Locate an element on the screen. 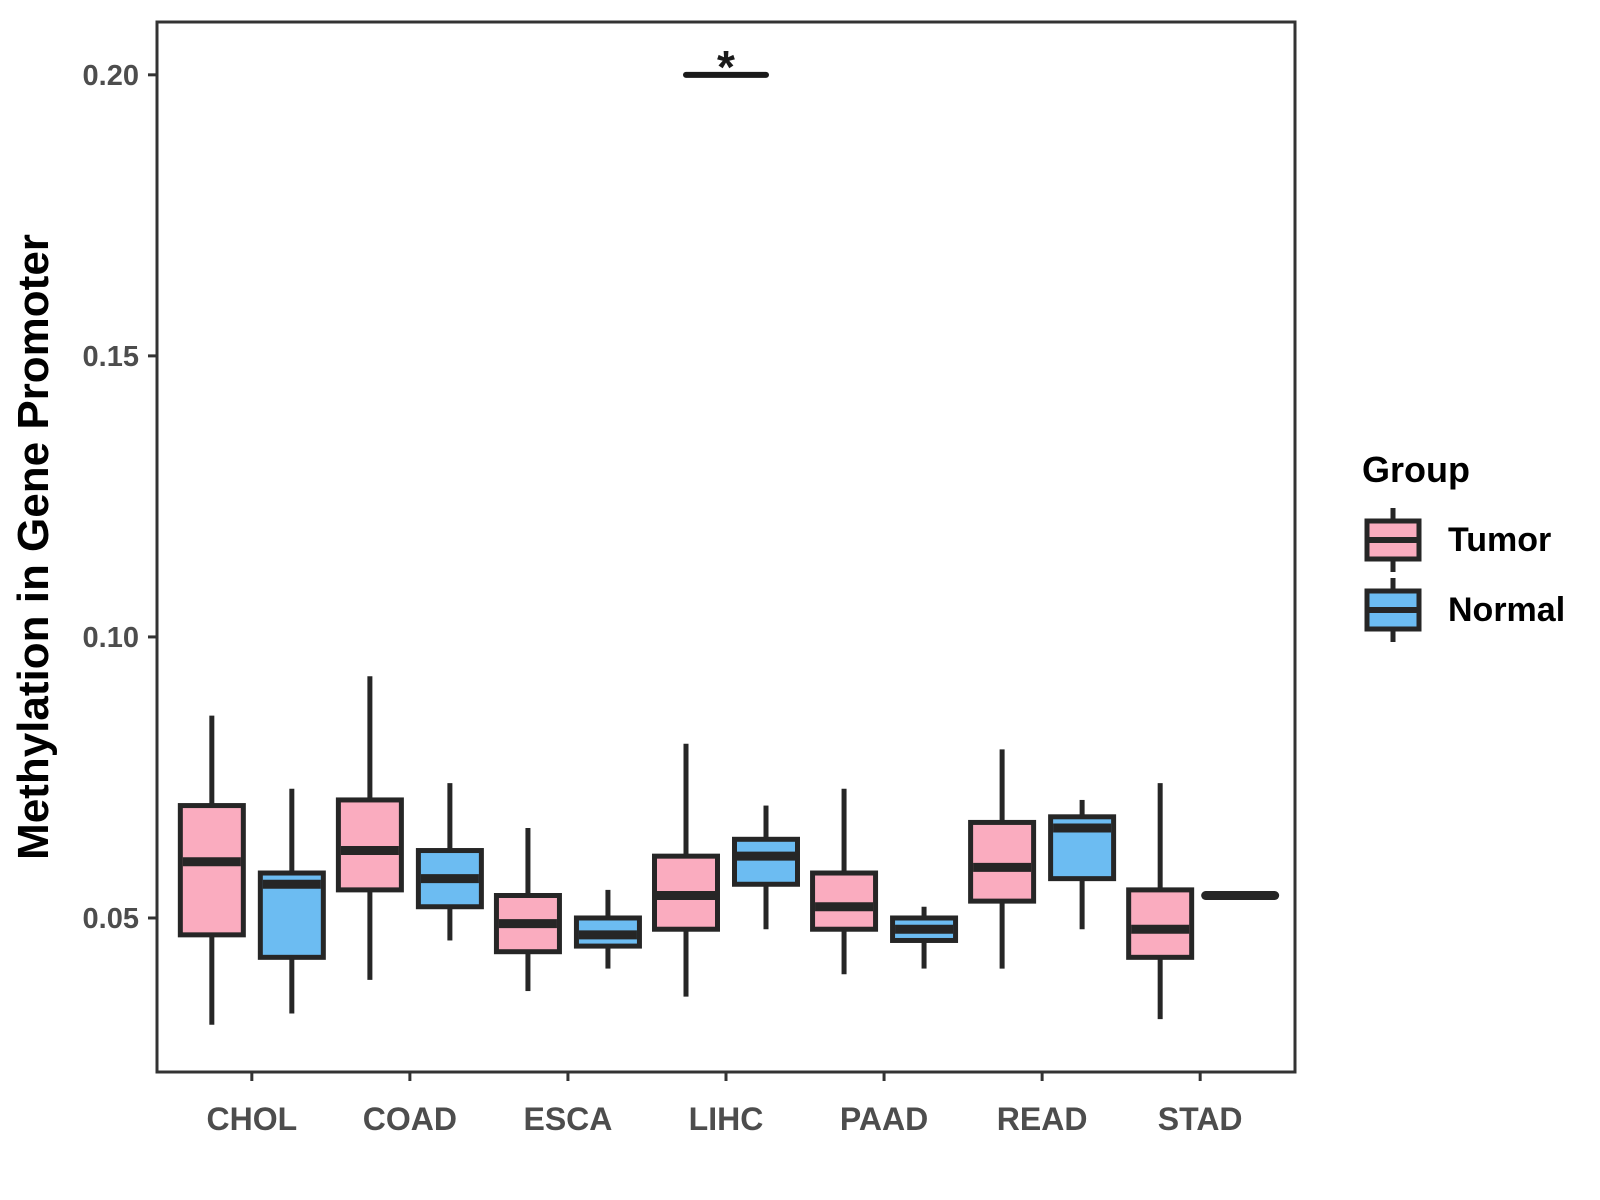 The height and width of the screenshot is (1200, 1600). box-lihc-normal is located at coordinates (766, 861).